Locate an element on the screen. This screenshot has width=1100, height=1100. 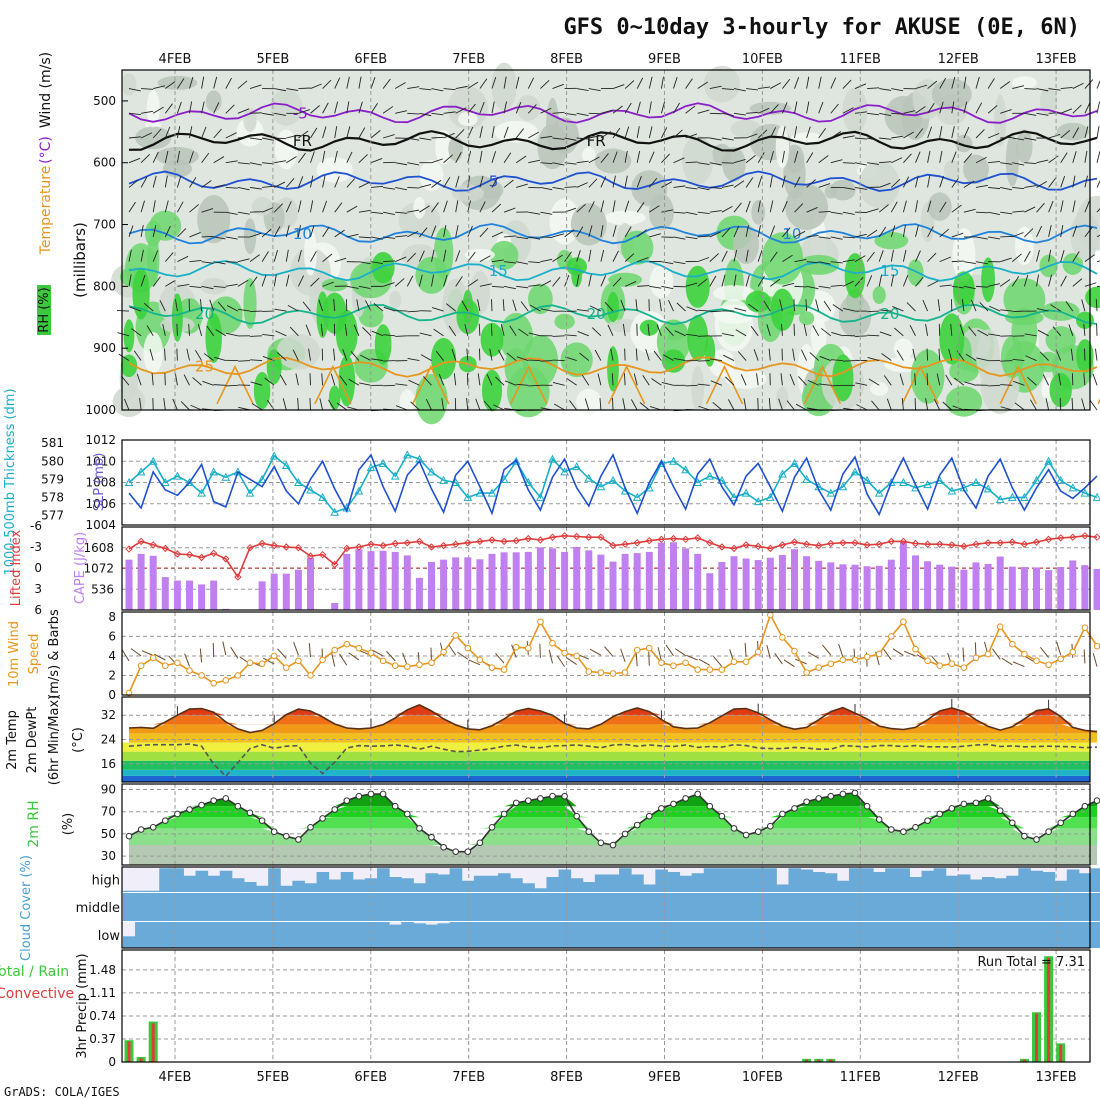
surface-temperature-contour is located at coordinates (626, 384).